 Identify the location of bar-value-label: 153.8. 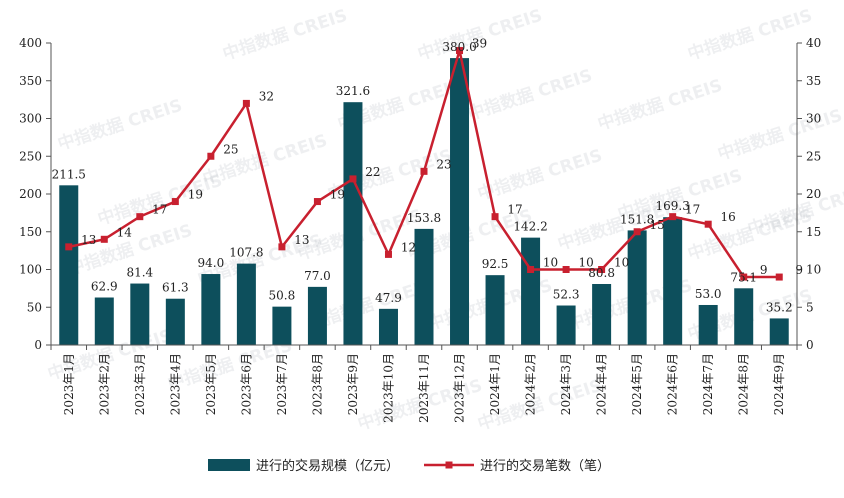
(424, 218).